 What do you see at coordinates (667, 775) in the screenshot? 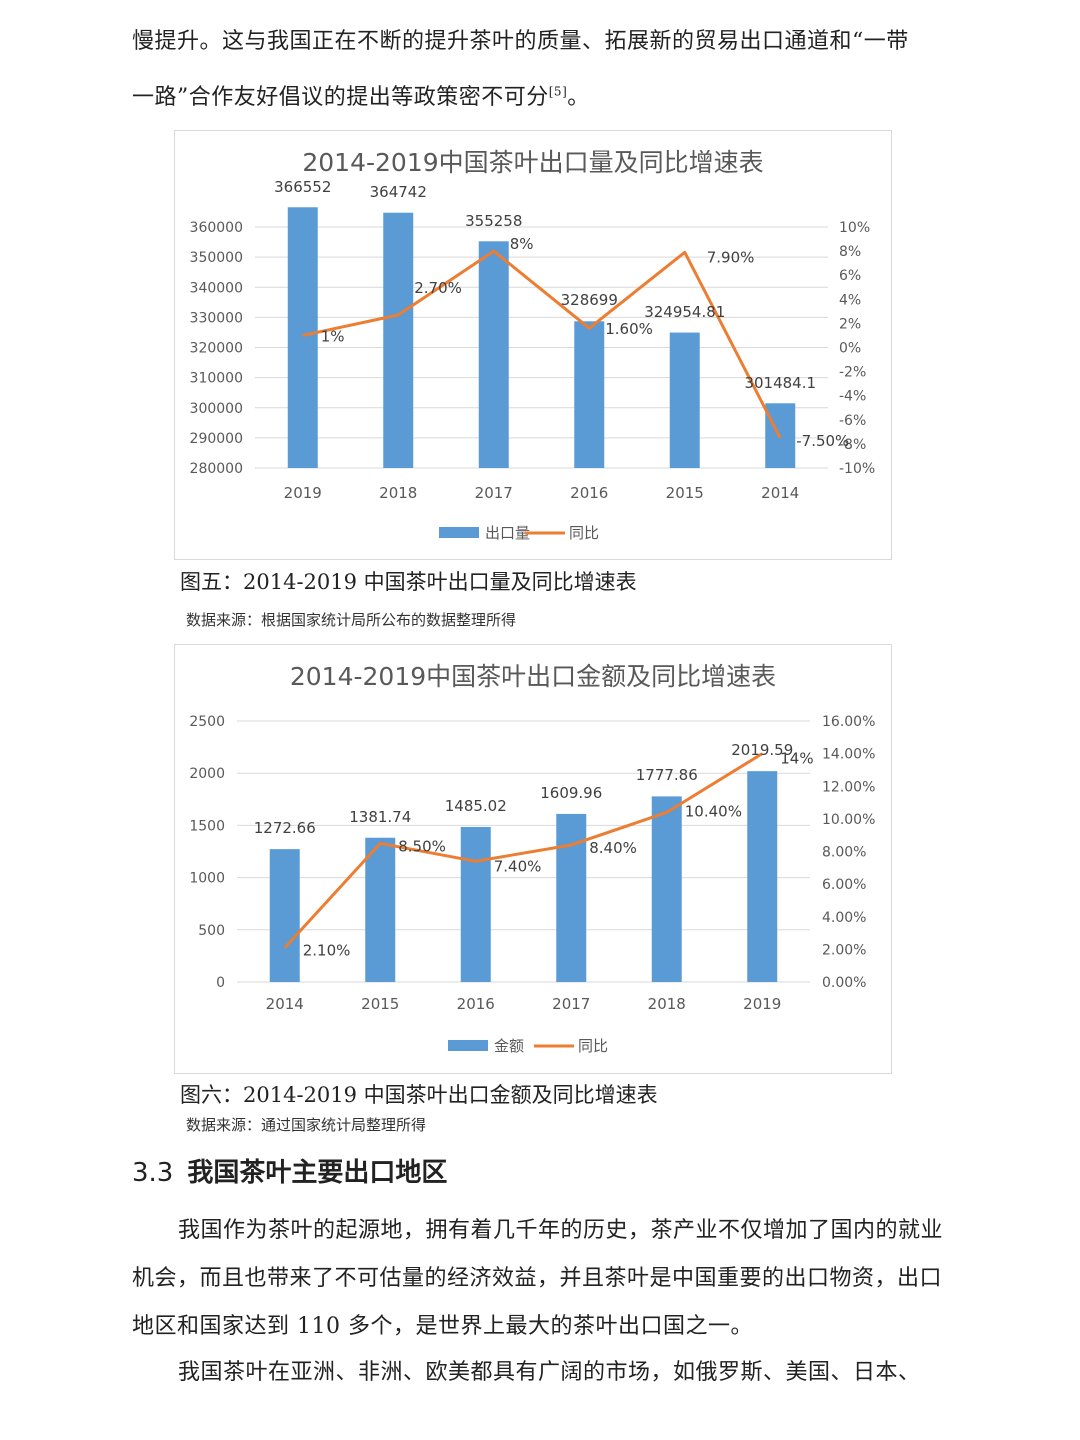
I see `bar-data-label: 1777.86` at bounding box center [667, 775].